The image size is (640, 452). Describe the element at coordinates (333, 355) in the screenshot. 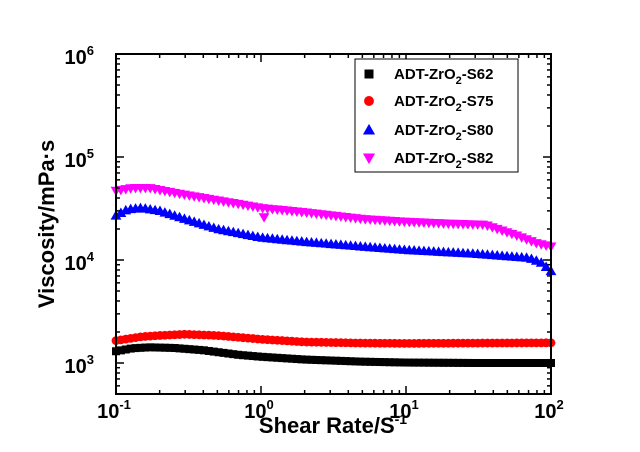

I see `series-ADT-ZrO2-S62` at that location.